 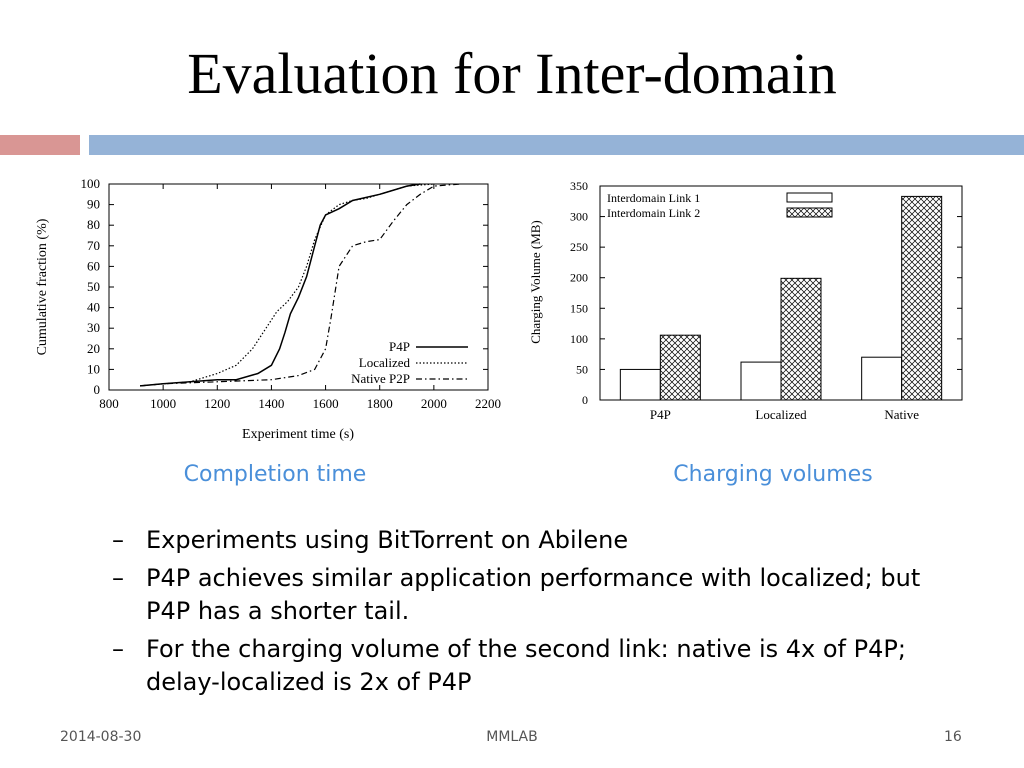 I want to click on y-tick-label: 90, so click(x=93, y=204).